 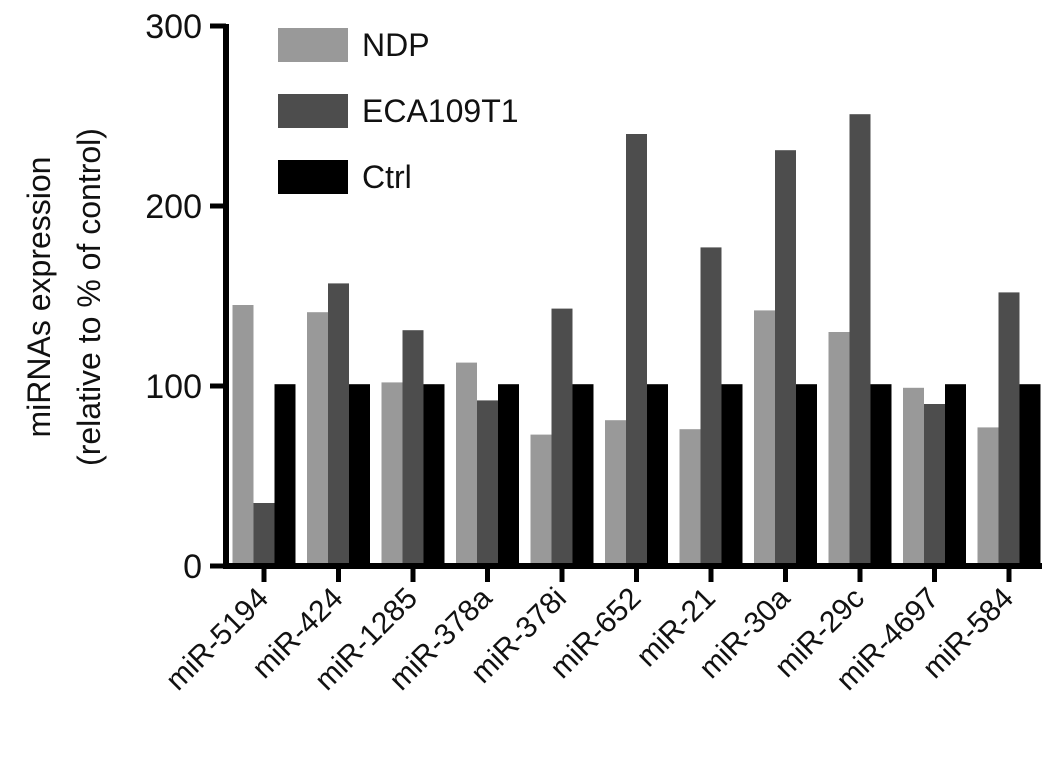 I want to click on bar-ctrl-mir-378a, so click(x=508, y=475).